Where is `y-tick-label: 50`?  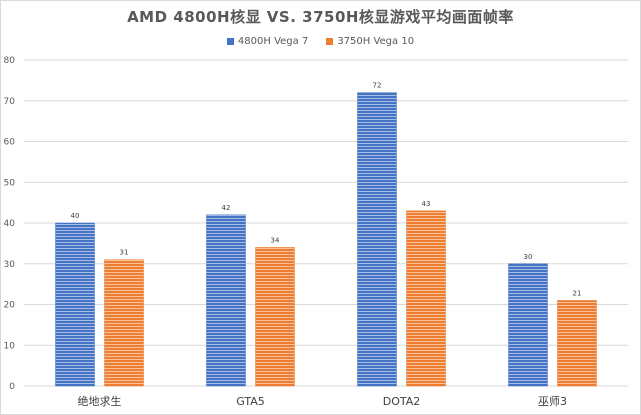
y-tick-label: 50 is located at coordinates (10, 183).